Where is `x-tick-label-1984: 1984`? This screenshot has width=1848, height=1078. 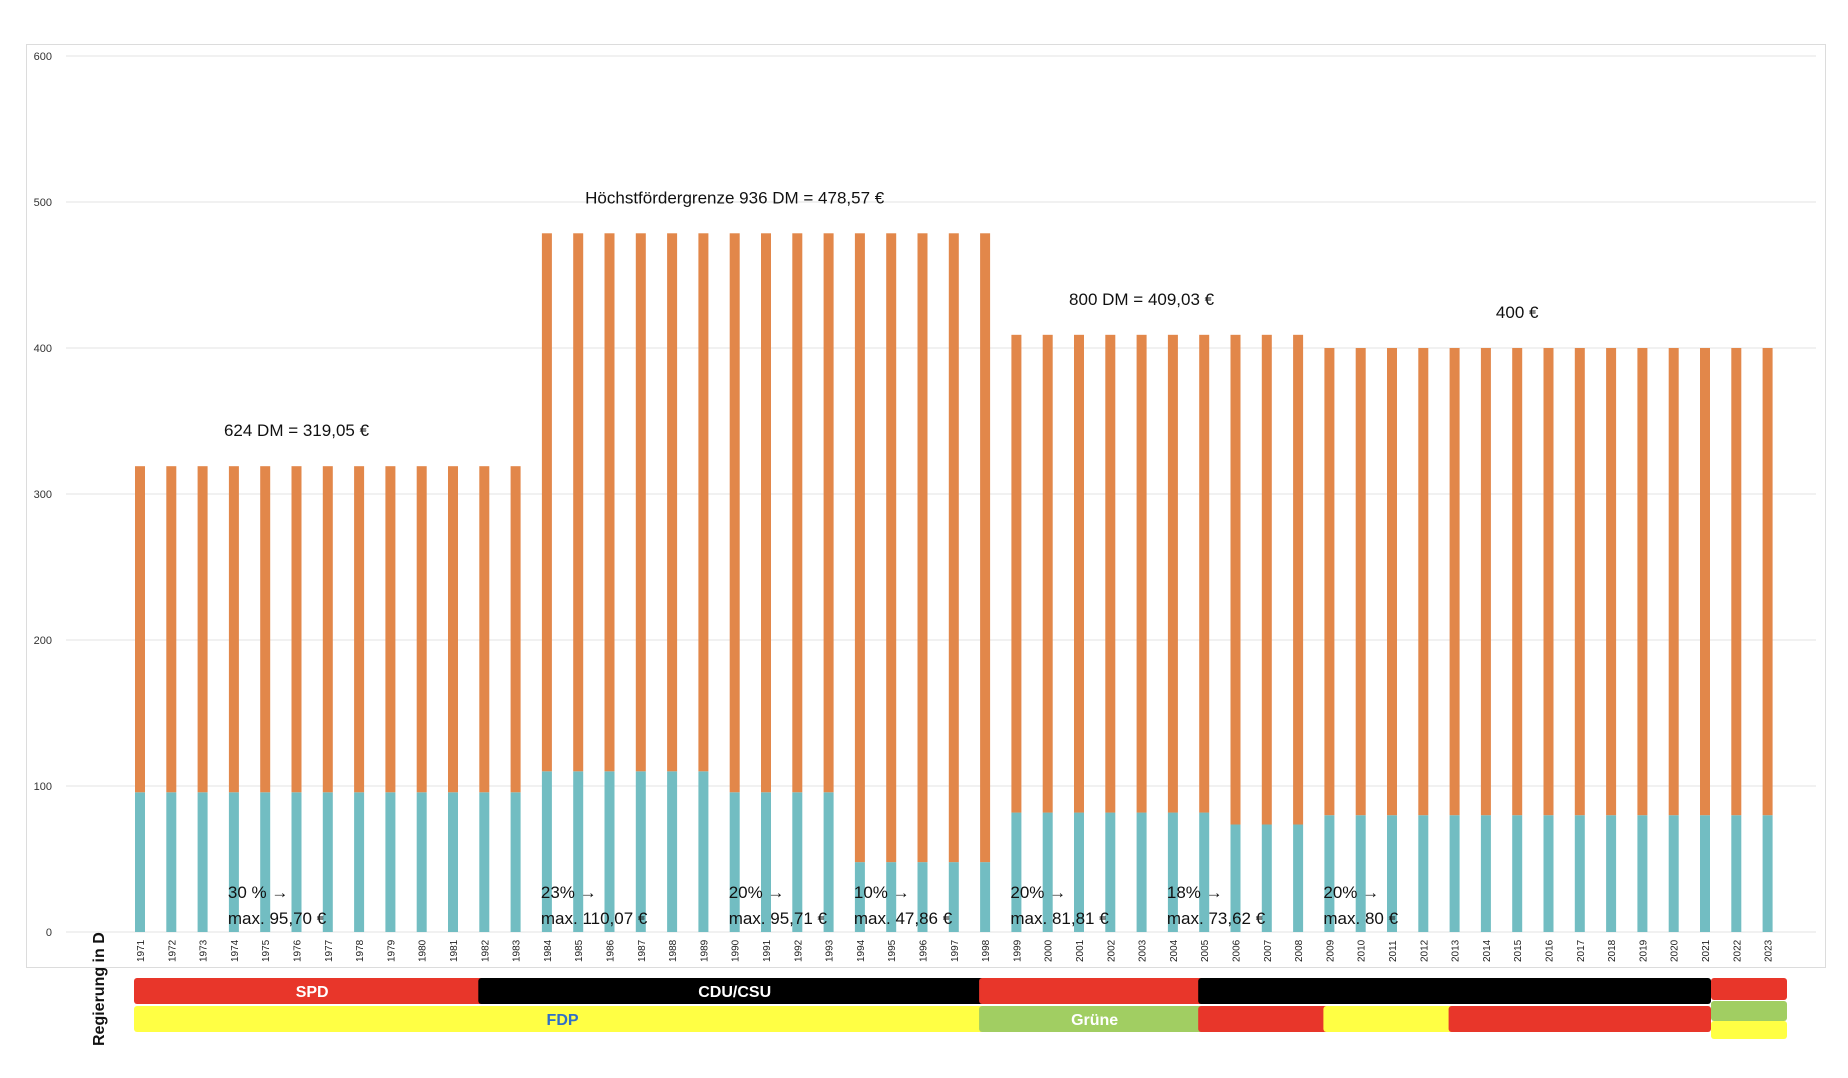 x-tick-label-1984: 1984 is located at coordinates (548, 950).